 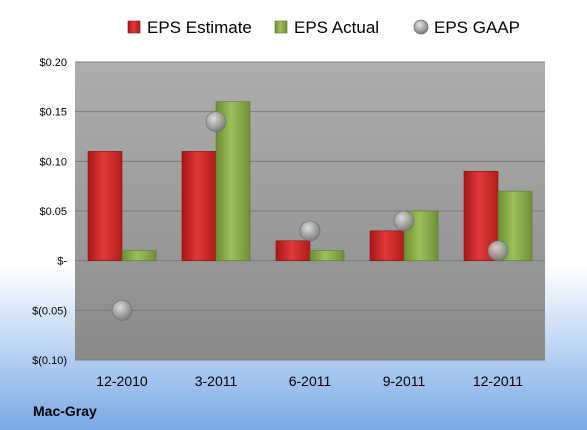 What do you see at coordinates (49, 311) in the screenshot?
I see `y-tick-label: $(0.05)` at bounding box center [49, 311].